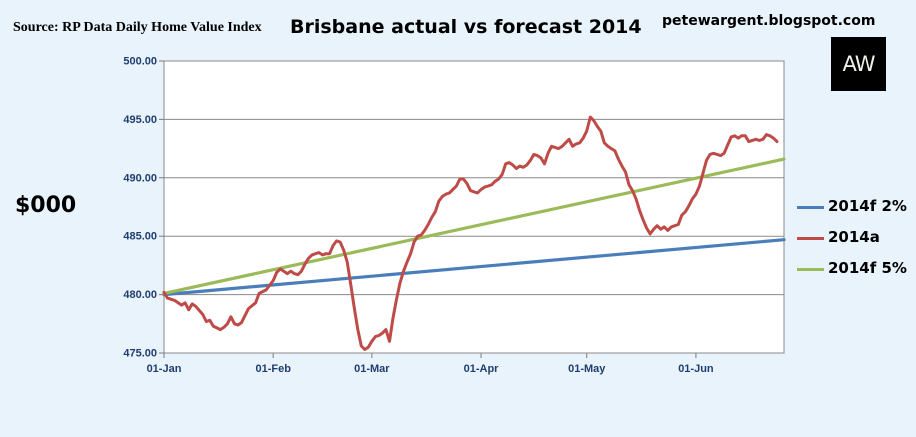  I want to click on aw-logo: AW, so click(858, 64).